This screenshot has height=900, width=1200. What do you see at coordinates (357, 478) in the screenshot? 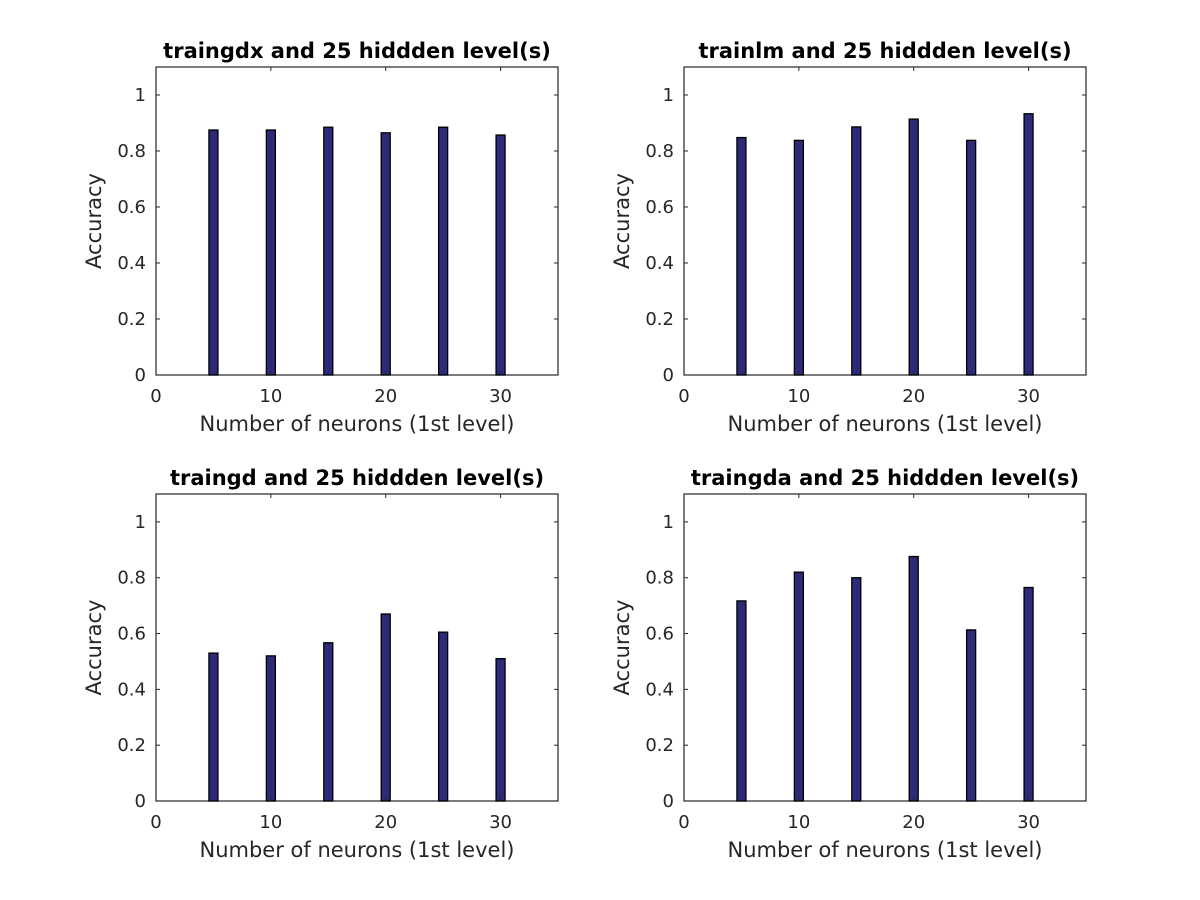
I see `plot-title: traingd and 25 hiddden level(s)` at bounding box center [357, 478].